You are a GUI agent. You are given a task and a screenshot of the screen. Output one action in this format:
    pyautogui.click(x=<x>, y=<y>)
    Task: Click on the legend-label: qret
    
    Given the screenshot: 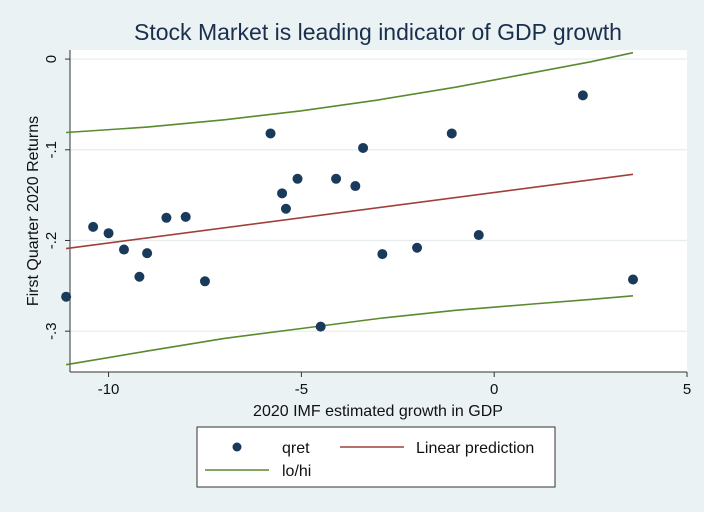 What is the action you would take?
    pyautogui.click(x=296, y=448)
    